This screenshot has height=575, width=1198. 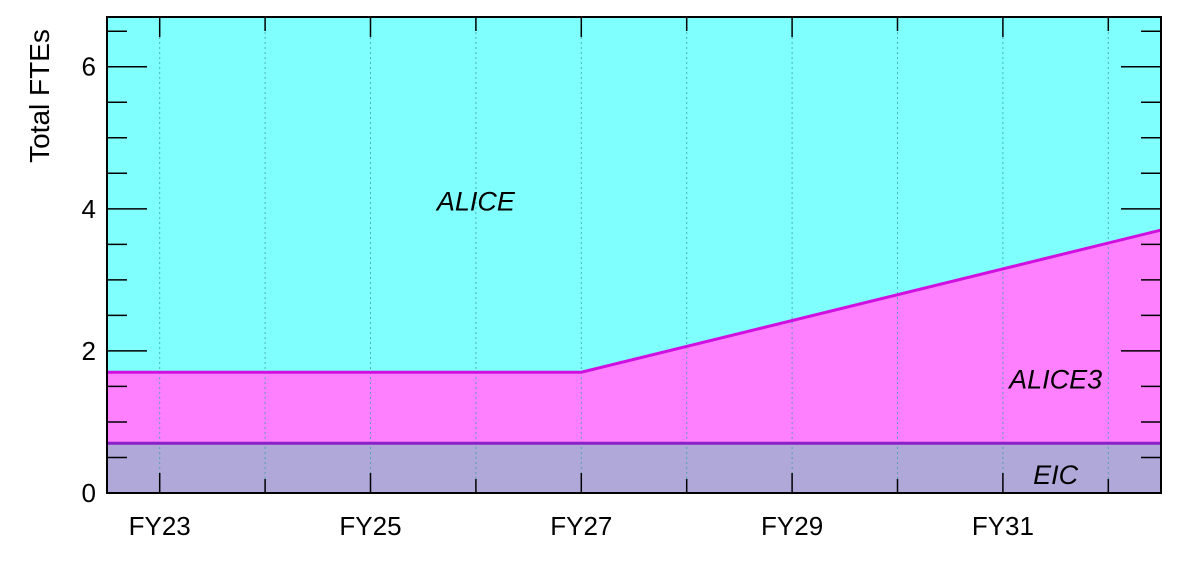 I want to click on x-tick-label: FY29, so click(x=792, y=526).